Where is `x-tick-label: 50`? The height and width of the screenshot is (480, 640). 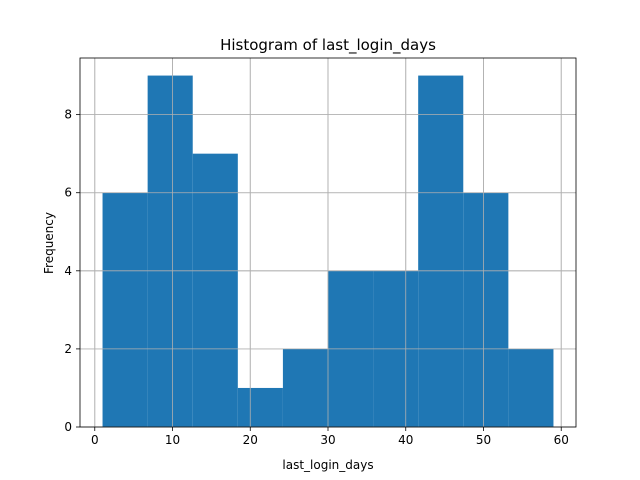 x-tick-label: 50 is located at coordinates (483, 440).